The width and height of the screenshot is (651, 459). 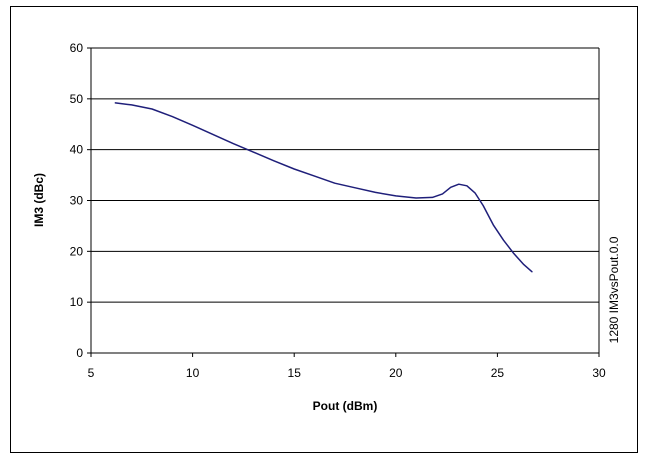 I want to click on y-tick-label-20: 20, so click(x=77, y=251).